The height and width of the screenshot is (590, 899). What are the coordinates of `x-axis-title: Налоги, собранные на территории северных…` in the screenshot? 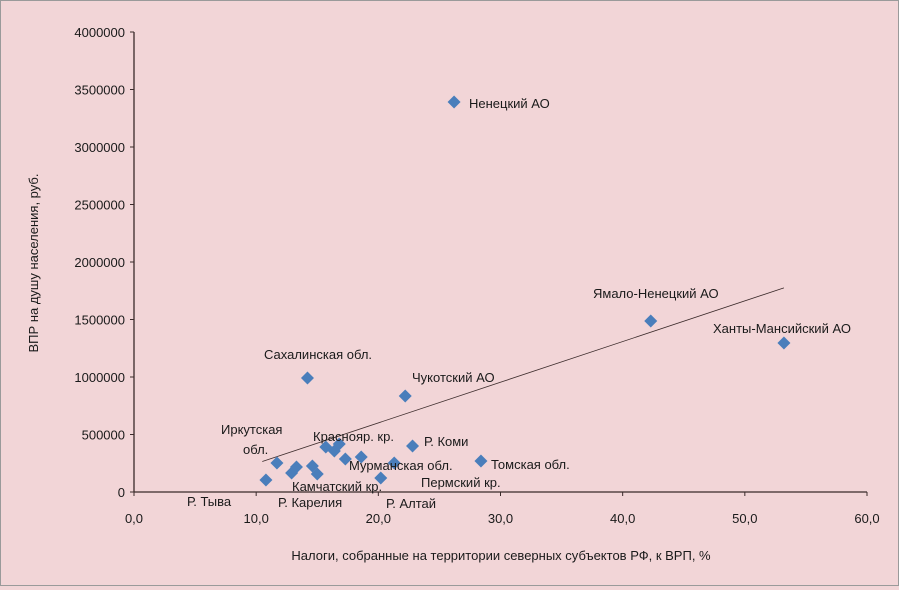 It's located at (501, 555).